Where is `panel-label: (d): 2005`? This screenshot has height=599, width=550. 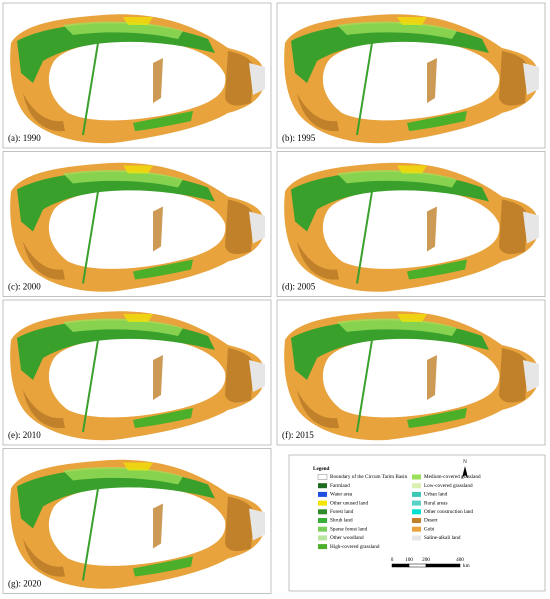 panel-label: (d): 2005 is located at coordinates (299, 287).